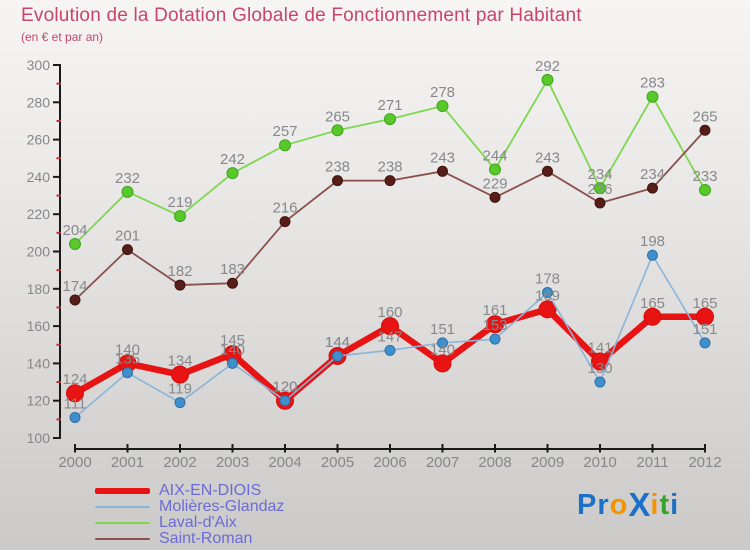  What do you see at coordinates (62, 37) in the screenshot?
I see `page-subtitle: (en € et par an)` at bounding box center [62, 37].